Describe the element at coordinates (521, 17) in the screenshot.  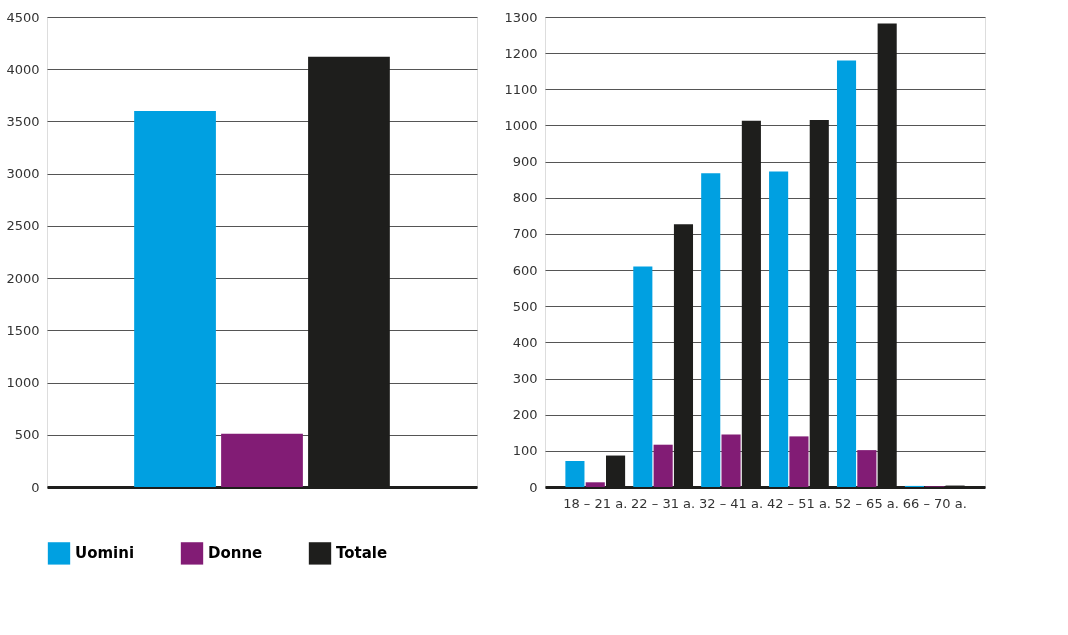
I see `y-tick-label: 1300` at that location.